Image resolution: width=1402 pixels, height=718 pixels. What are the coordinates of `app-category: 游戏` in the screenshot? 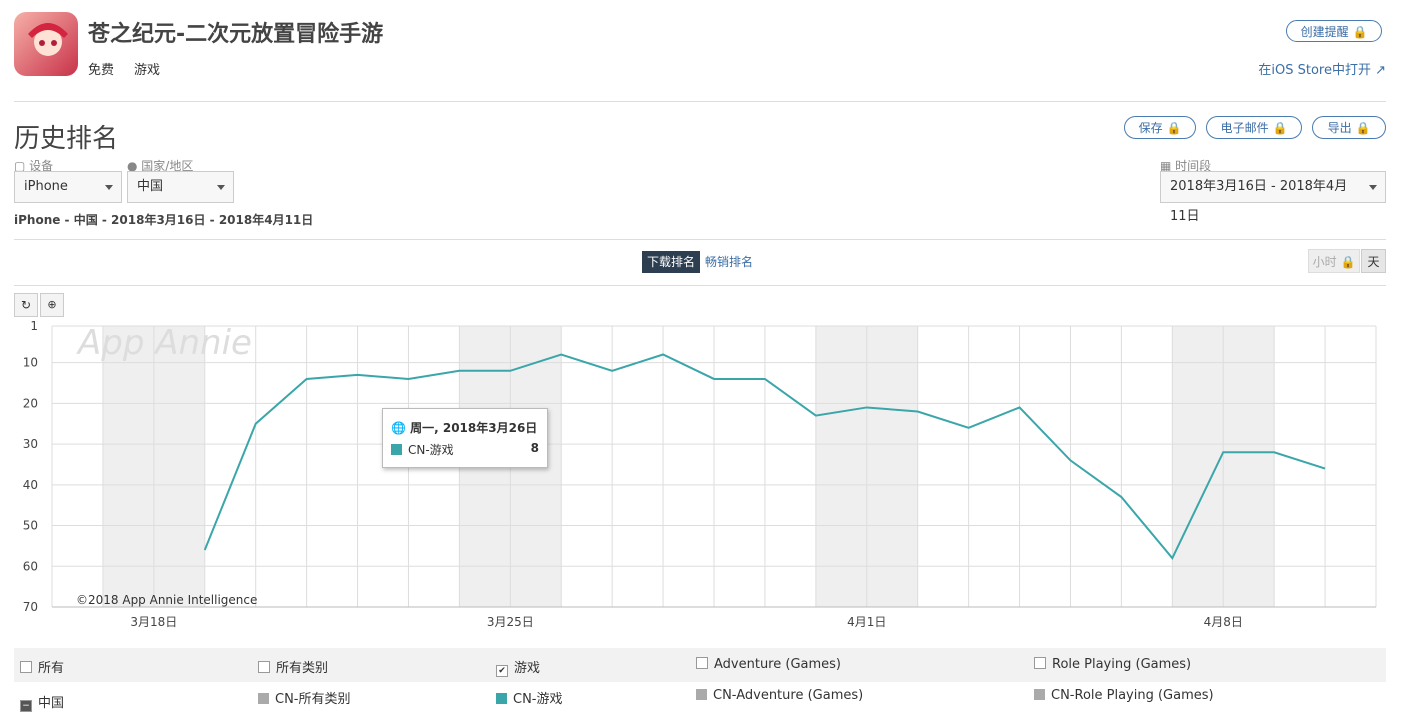 It's located at (147, 70).